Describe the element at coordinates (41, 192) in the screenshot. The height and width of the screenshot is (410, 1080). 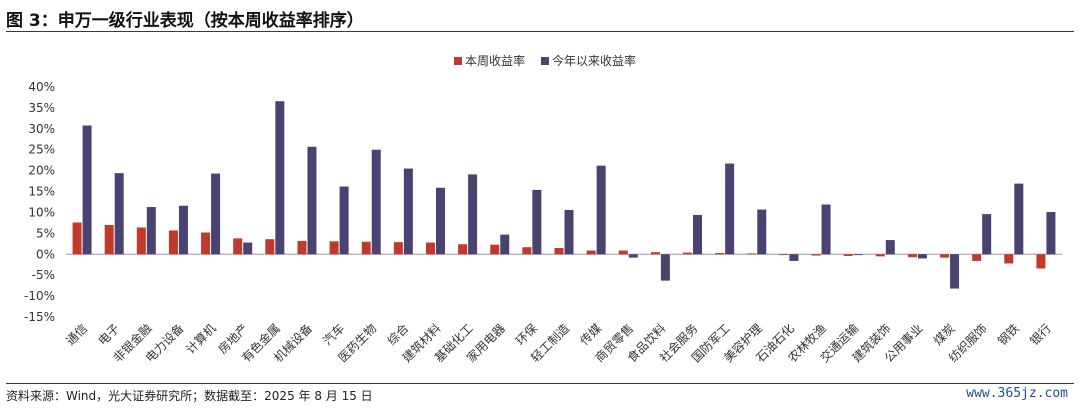
I see `y-tick-label: 15%` at that location.